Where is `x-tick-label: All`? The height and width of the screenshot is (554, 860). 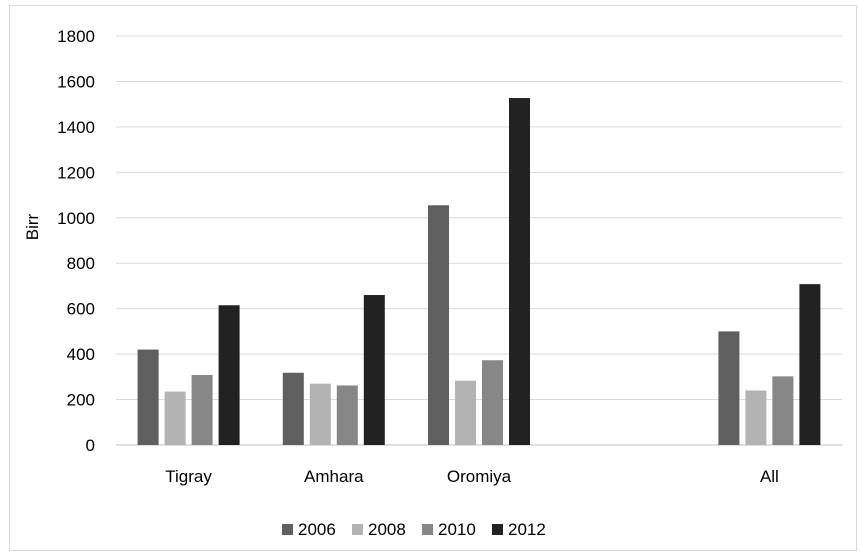 x-tick-label: All is located at coordinates (769, 476).